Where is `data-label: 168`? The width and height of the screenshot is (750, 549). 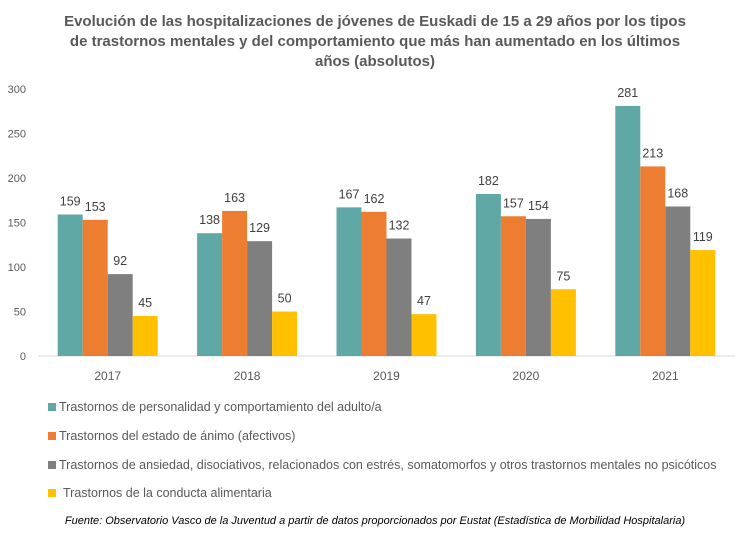 data-label: 168 is located at coordinates (677, 193).